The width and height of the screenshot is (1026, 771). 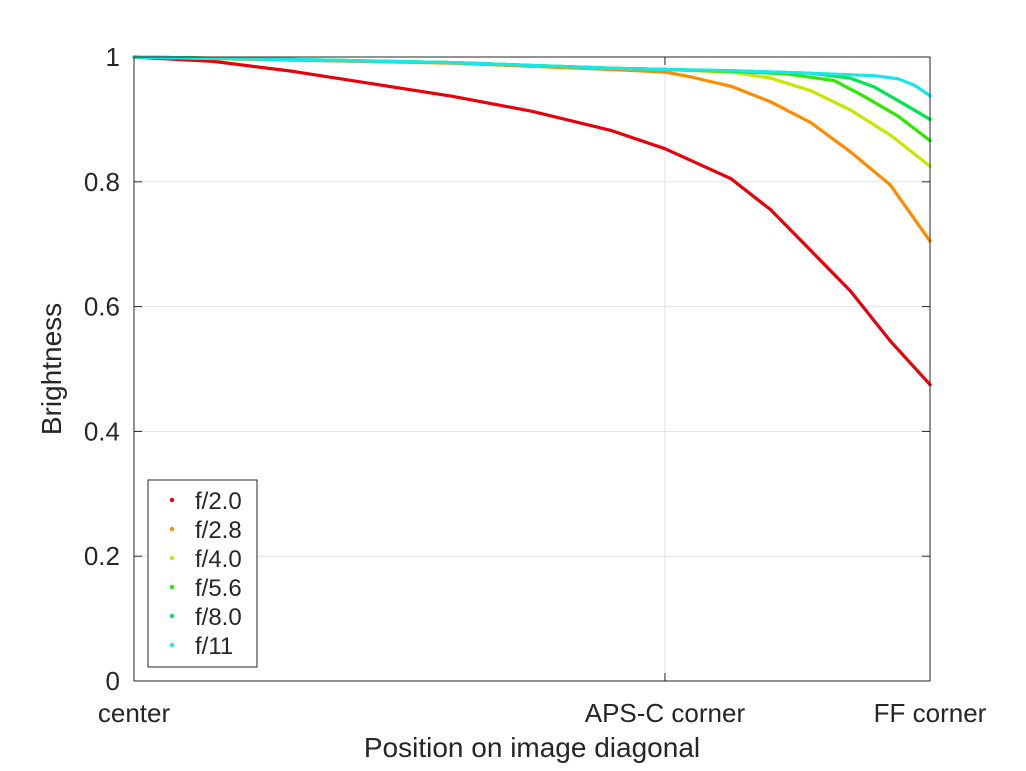 What do you see at coordinates (113, 681) in the screenshot?
I see `y-tick-label: 0` at bounding box center [113, 681].